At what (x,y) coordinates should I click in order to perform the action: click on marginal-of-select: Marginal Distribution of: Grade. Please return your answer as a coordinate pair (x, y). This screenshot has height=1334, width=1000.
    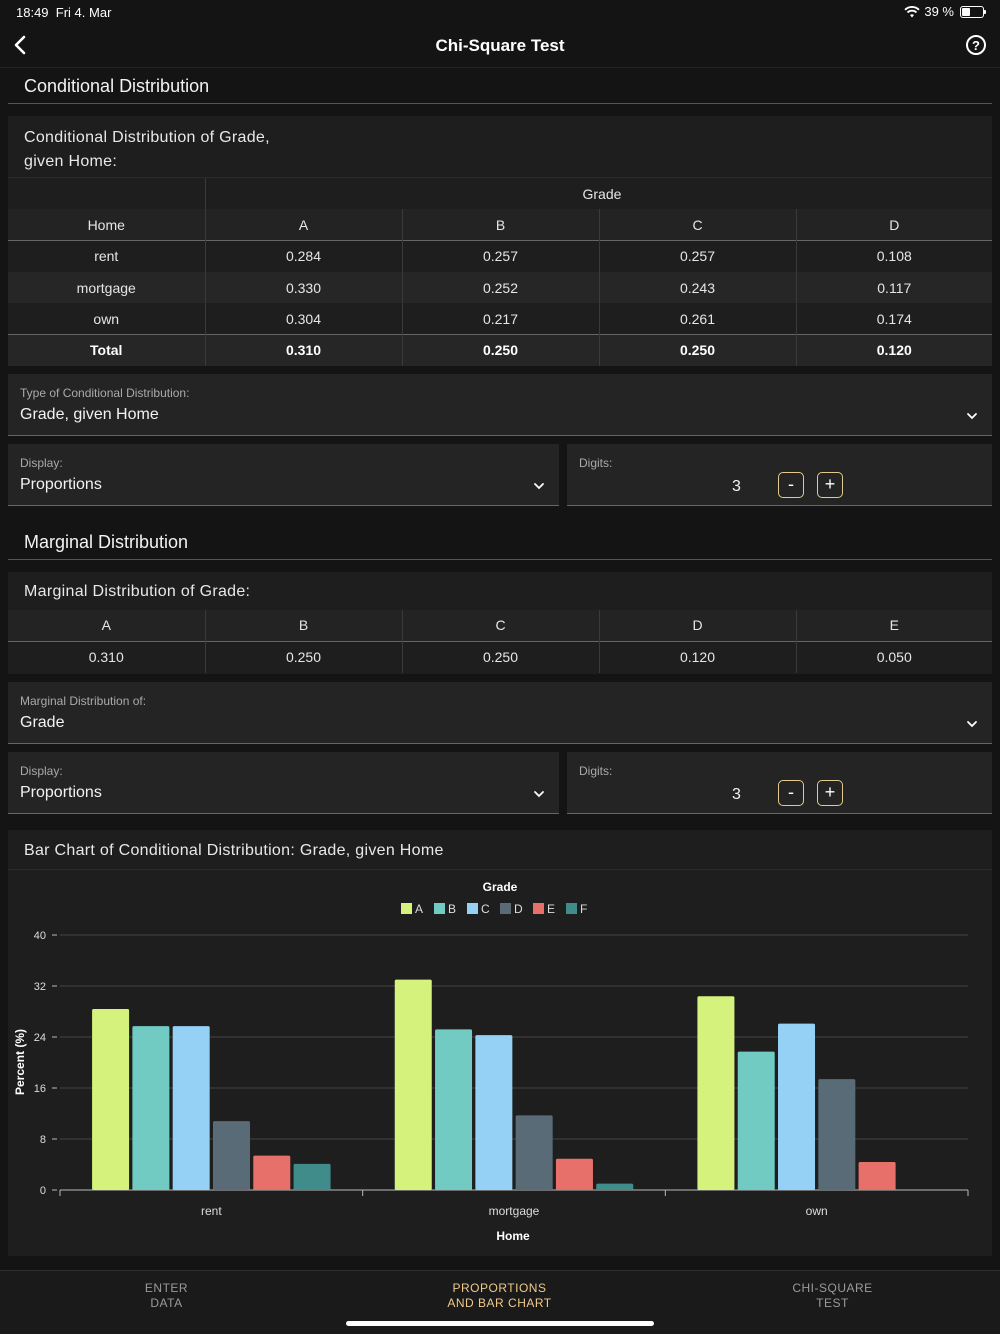
    Looking at the image, I should click on (500, 713).